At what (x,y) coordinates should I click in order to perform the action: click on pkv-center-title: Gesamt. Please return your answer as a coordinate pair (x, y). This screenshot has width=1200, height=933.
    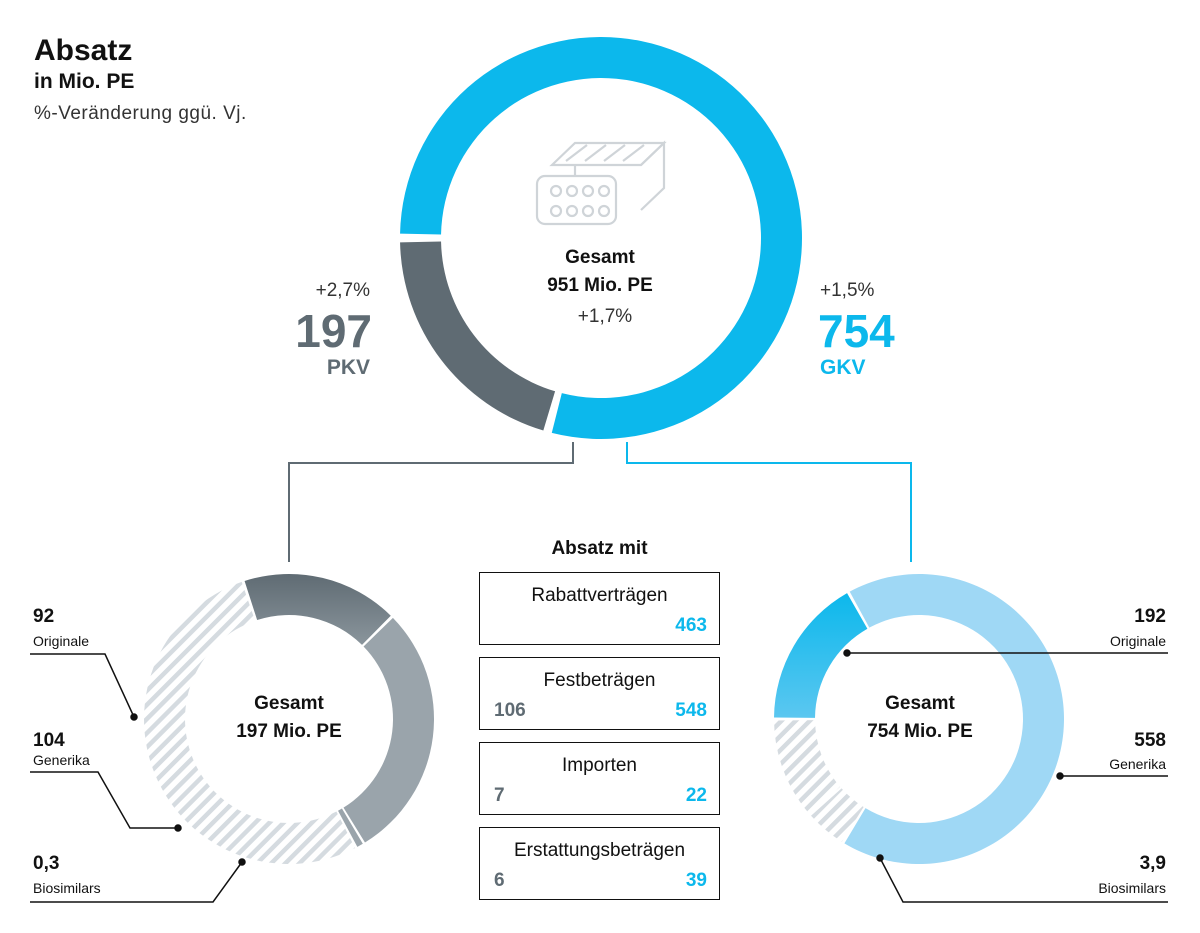
    Looking at the image, I should click on (289, 703).